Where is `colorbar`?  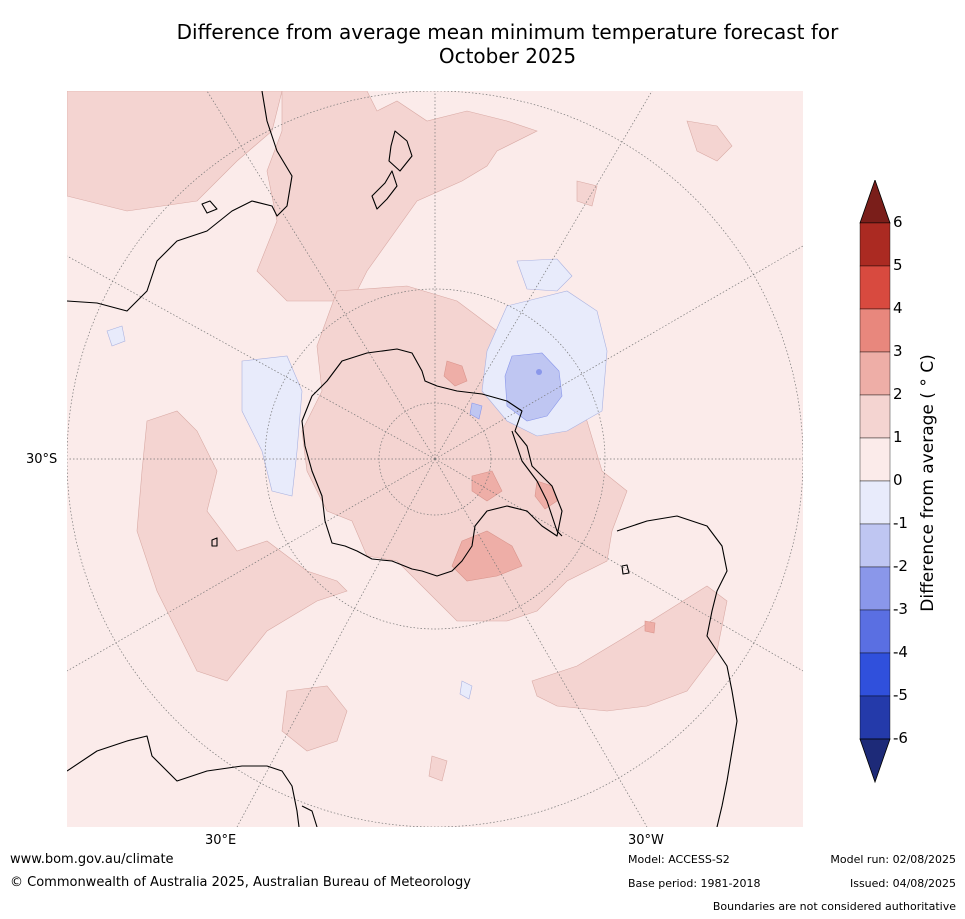
colorbar is located at coordinates (875, 482).